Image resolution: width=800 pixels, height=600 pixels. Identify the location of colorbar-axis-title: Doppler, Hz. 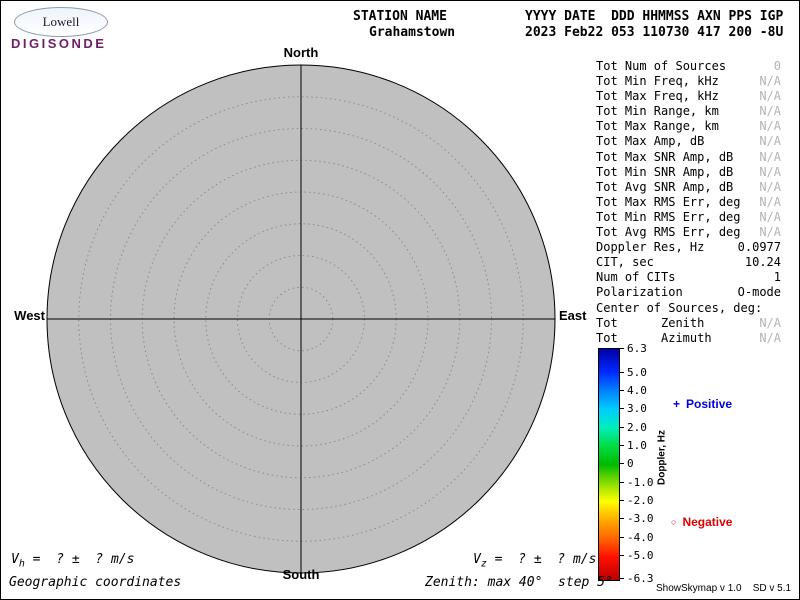
(662, 458).